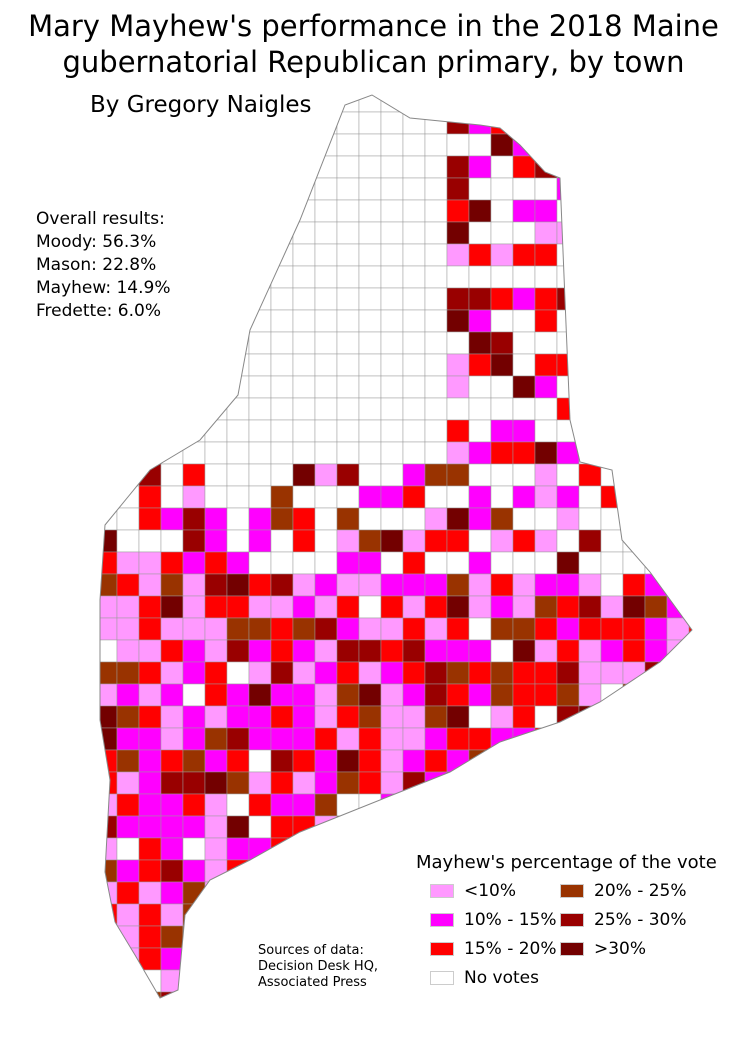  What do you see at coordinates (490, 891) in the screenshot?
I see `legend-label: <10%` at bounding box center [490, 891].